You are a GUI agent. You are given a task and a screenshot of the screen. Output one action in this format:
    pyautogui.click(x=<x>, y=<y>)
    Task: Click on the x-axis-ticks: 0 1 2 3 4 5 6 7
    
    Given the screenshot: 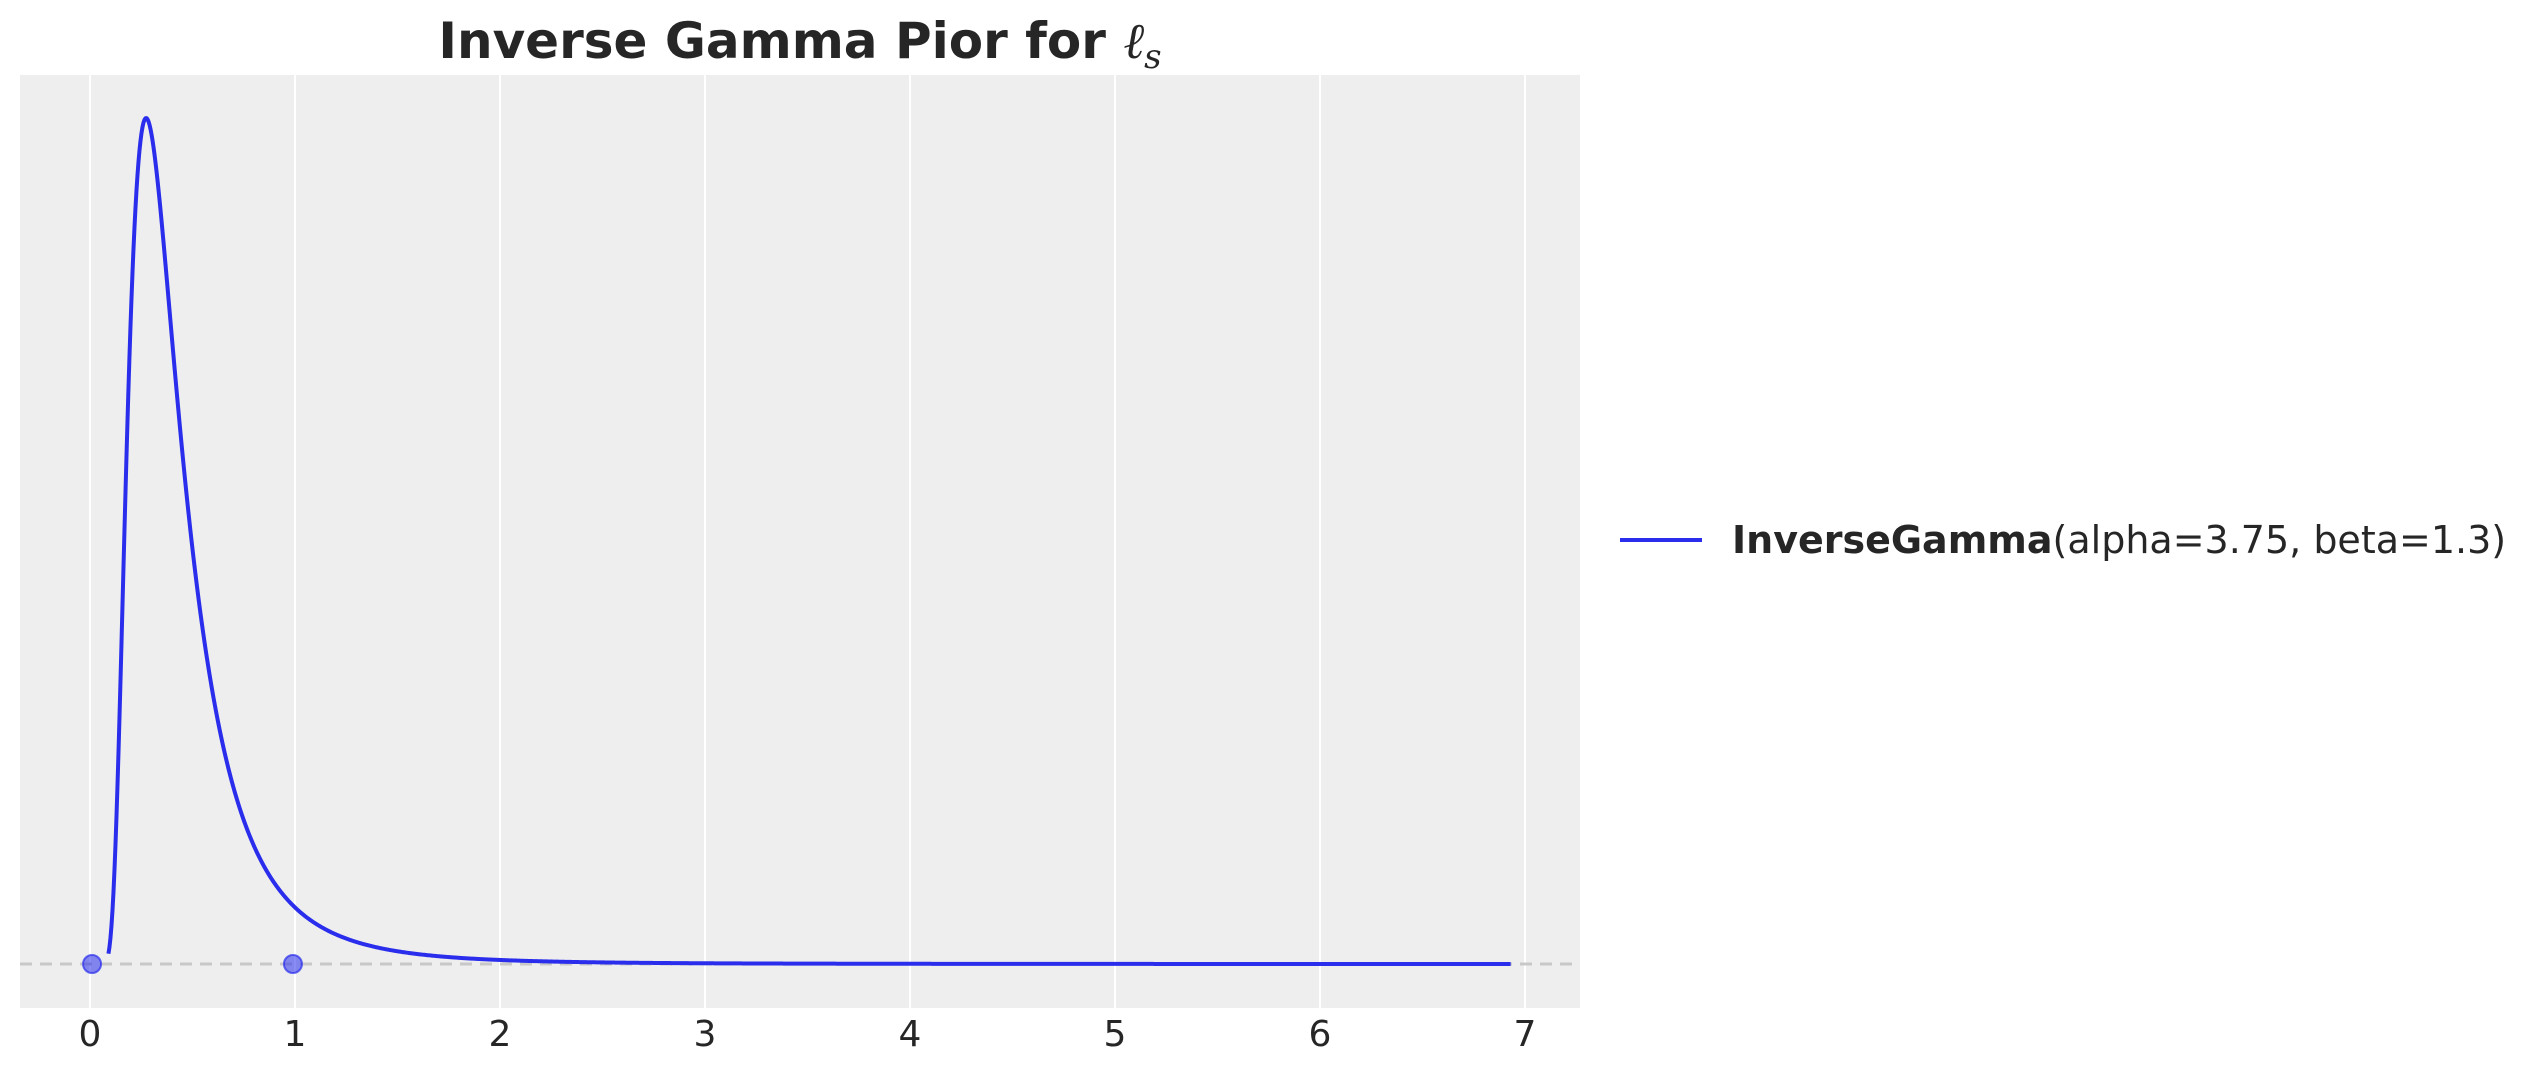 What is the action you would take?
    pyautogui.click(x=808, y=1034)
    